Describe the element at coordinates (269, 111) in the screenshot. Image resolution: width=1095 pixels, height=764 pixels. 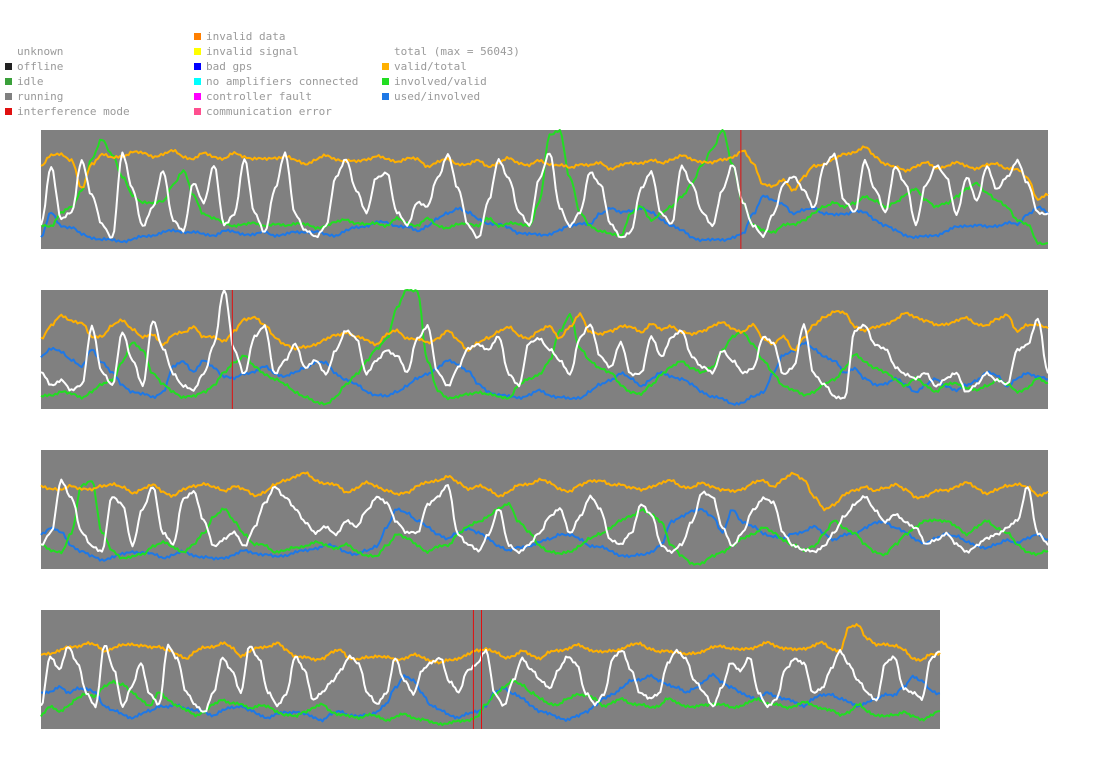
I see `legend-label: communication error` at that location.